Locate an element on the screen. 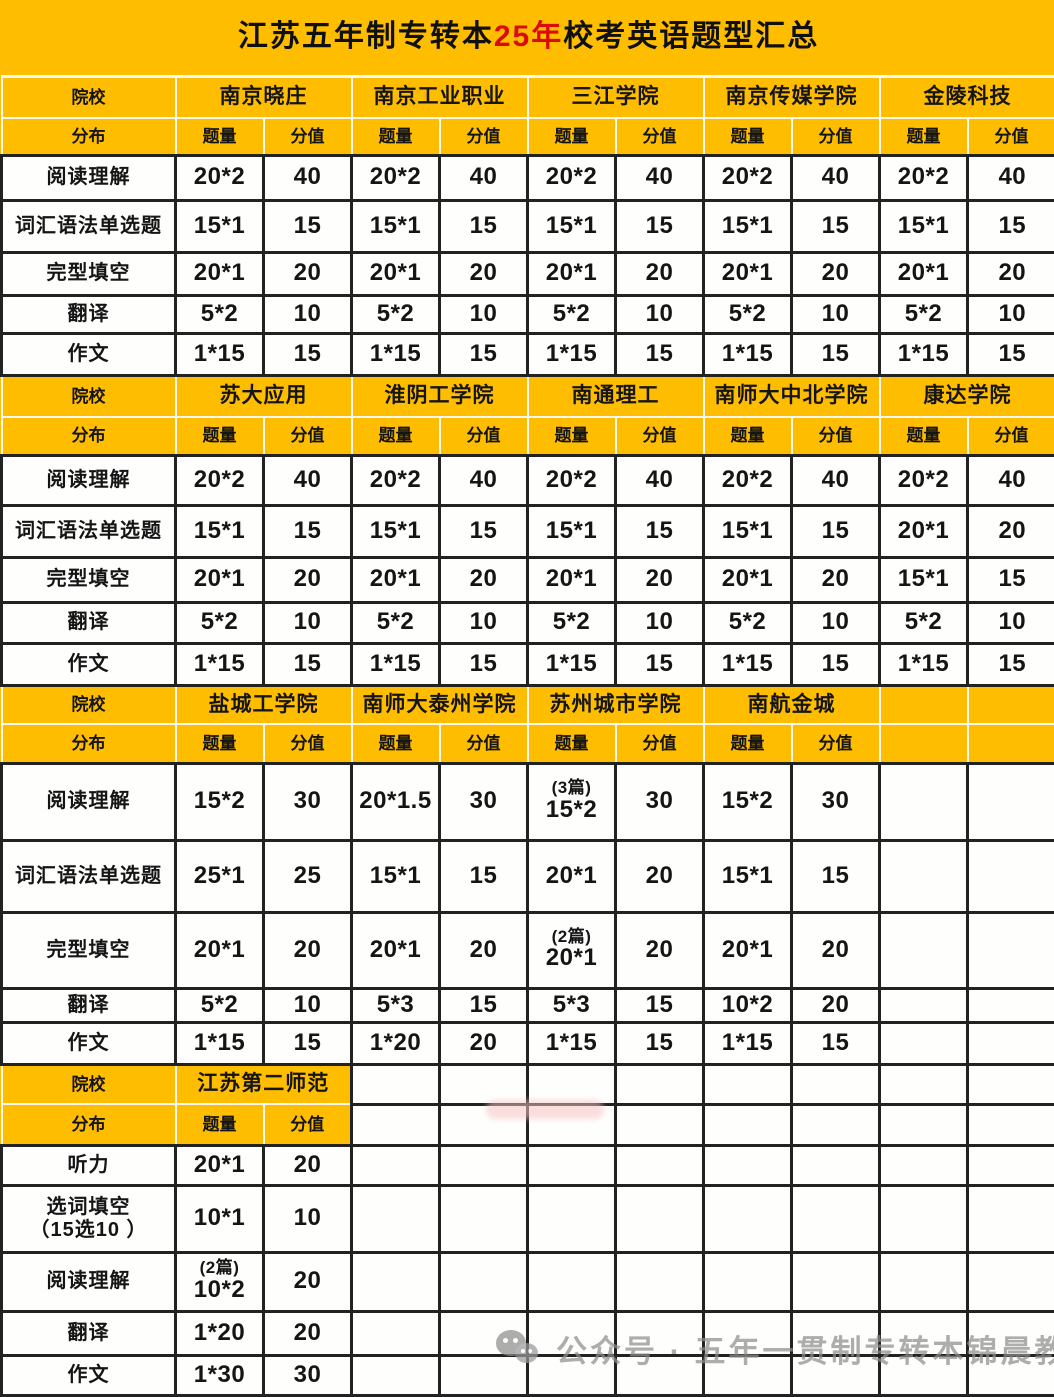  quantity-value-cell: 5*3 is located at coordinates (396, 1005).